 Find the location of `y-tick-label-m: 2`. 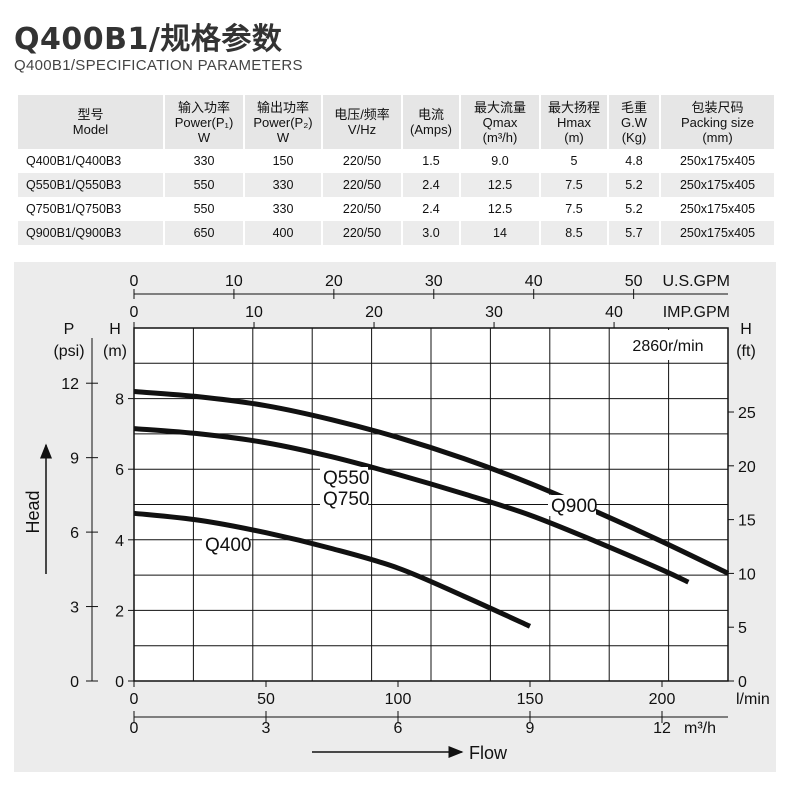

y-tick-label-m: 2 is located at coordinates (119, 611).